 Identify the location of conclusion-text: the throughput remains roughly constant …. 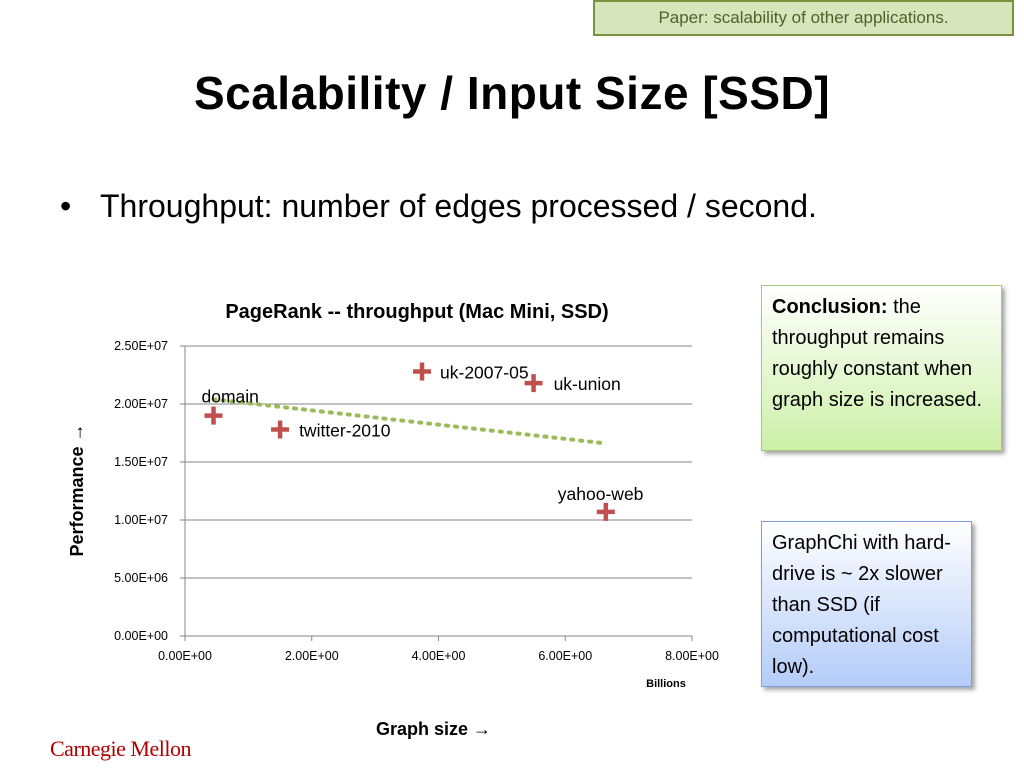
(877, 353).